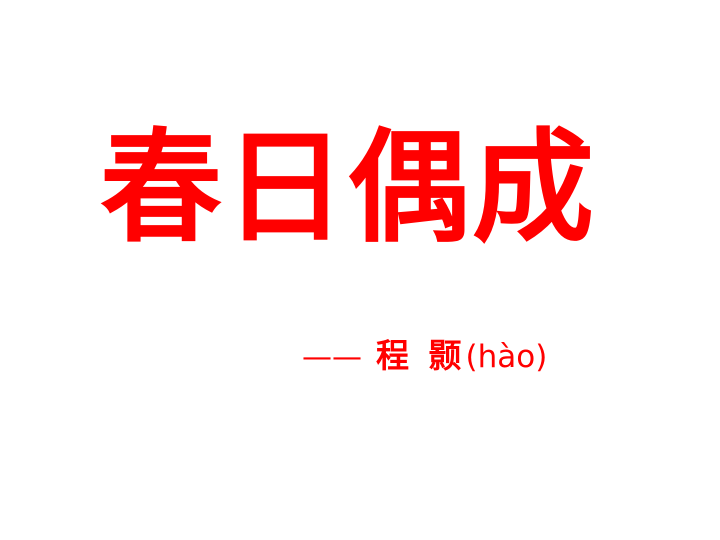  Describe the element at coordinates (506, 357) in the screenshot. I see `author-name-pinyin: (hào)` at that location.